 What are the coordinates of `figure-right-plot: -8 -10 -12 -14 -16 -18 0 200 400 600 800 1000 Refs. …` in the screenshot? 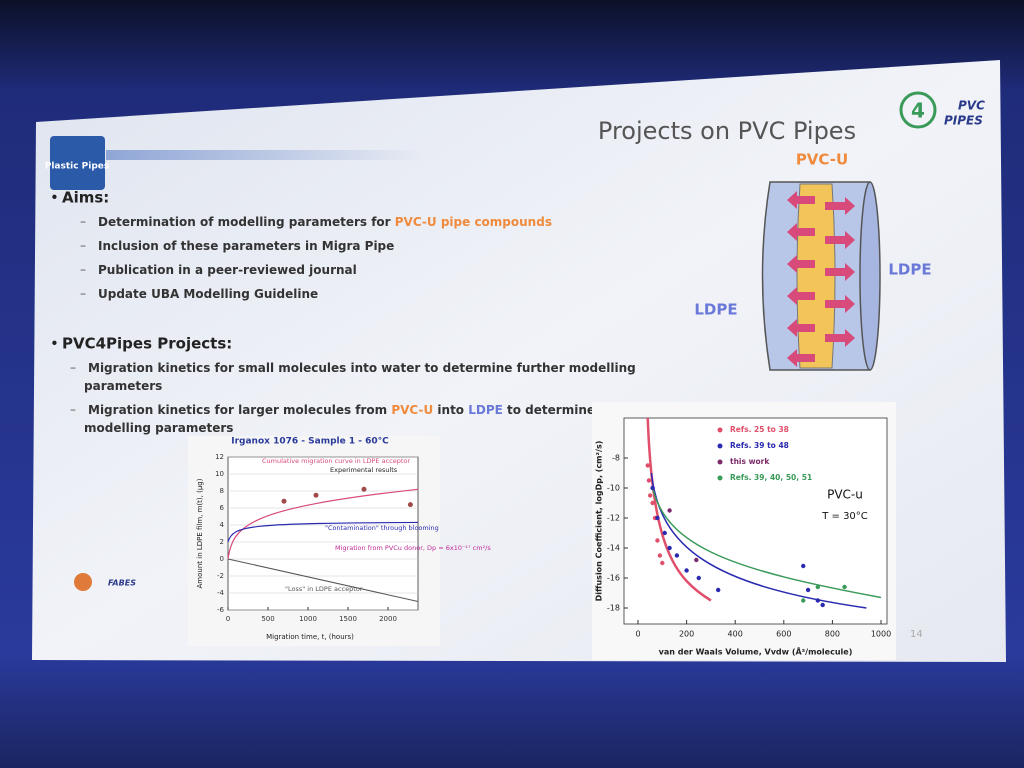 It's located at (743, 537).